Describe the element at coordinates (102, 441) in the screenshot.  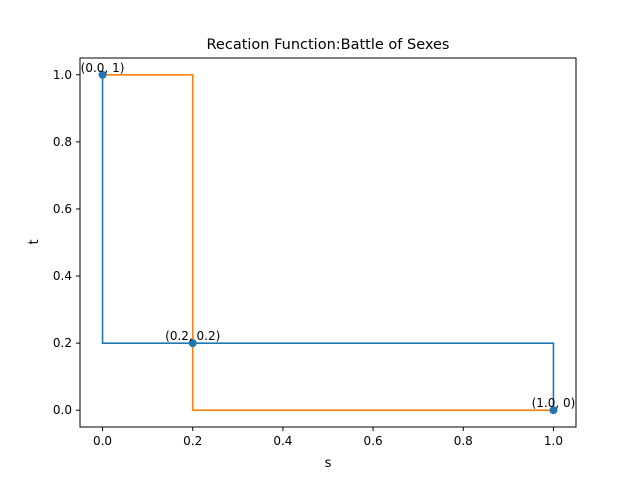
I see `x-tick-label: 0.0` at that location.